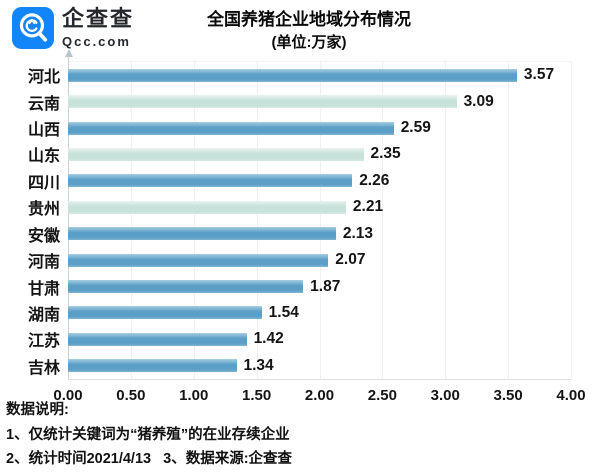  I want to click on bar-row: 河南 2.07, so click(299, 260).